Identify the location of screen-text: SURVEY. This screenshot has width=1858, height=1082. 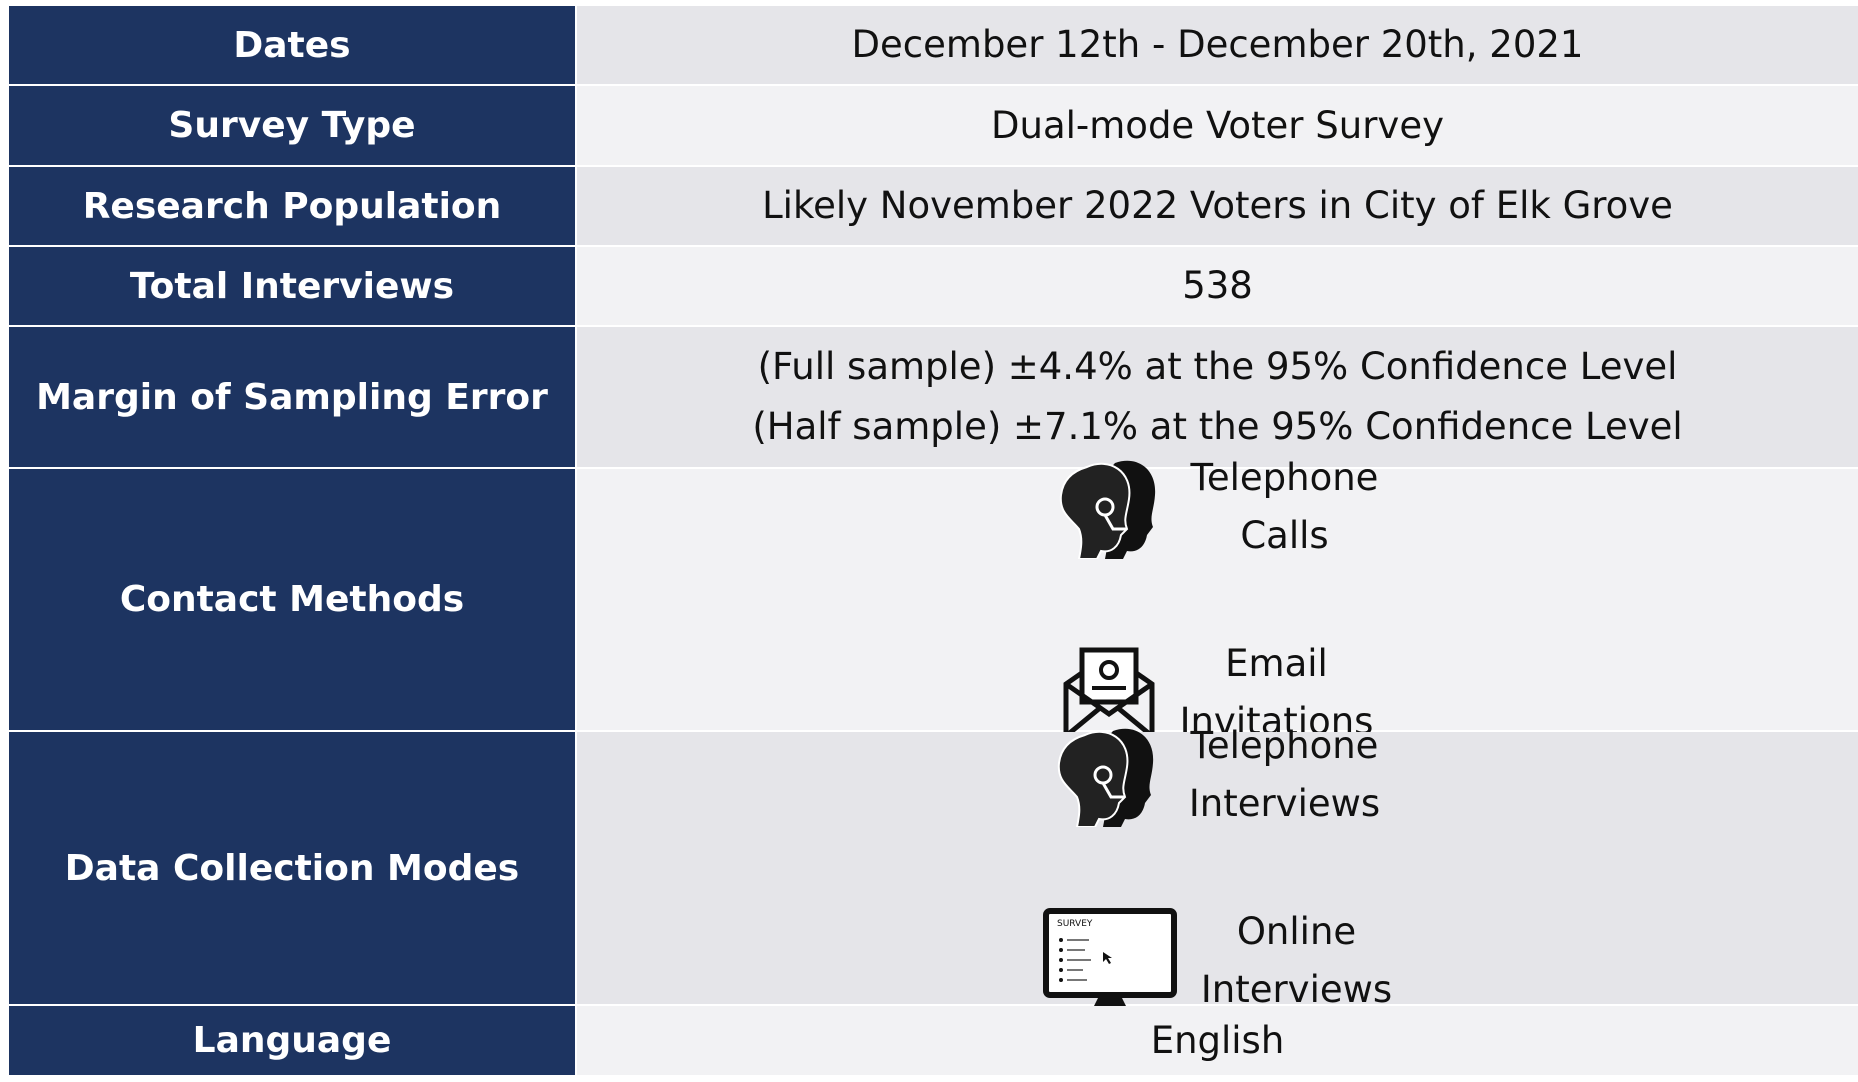
(1075, 924).